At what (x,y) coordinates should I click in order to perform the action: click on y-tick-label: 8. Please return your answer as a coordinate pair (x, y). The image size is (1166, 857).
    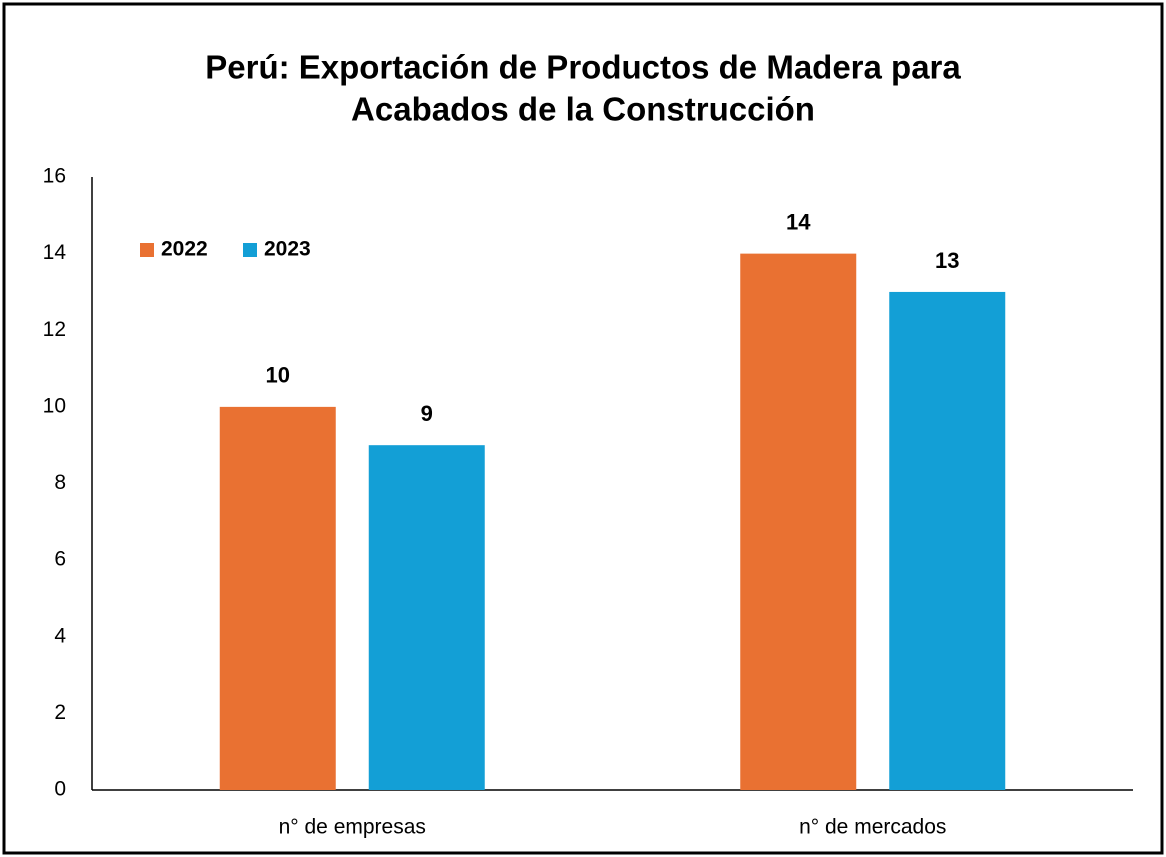
    Looking at the image, I should click on (60, 482).